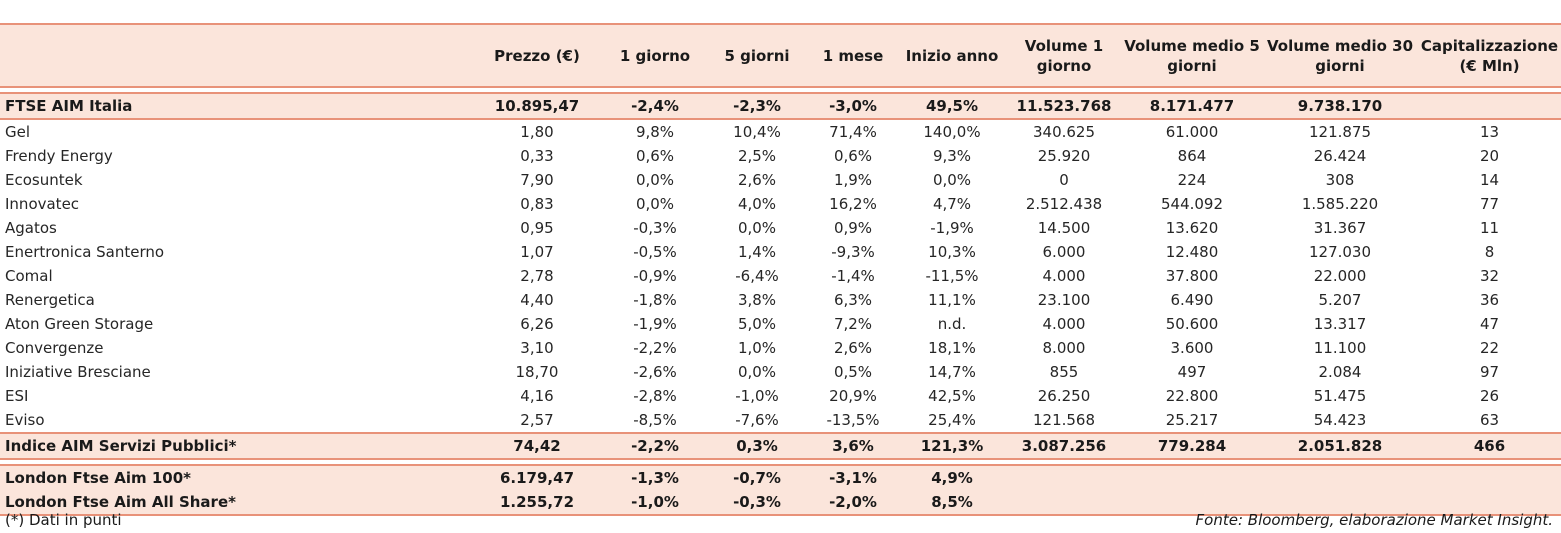 The height and width of the screenshot is (533, 1561). Describe the element at coordinates (1489, 396) in the screenshot. I see `table-cell: 26` at that location.